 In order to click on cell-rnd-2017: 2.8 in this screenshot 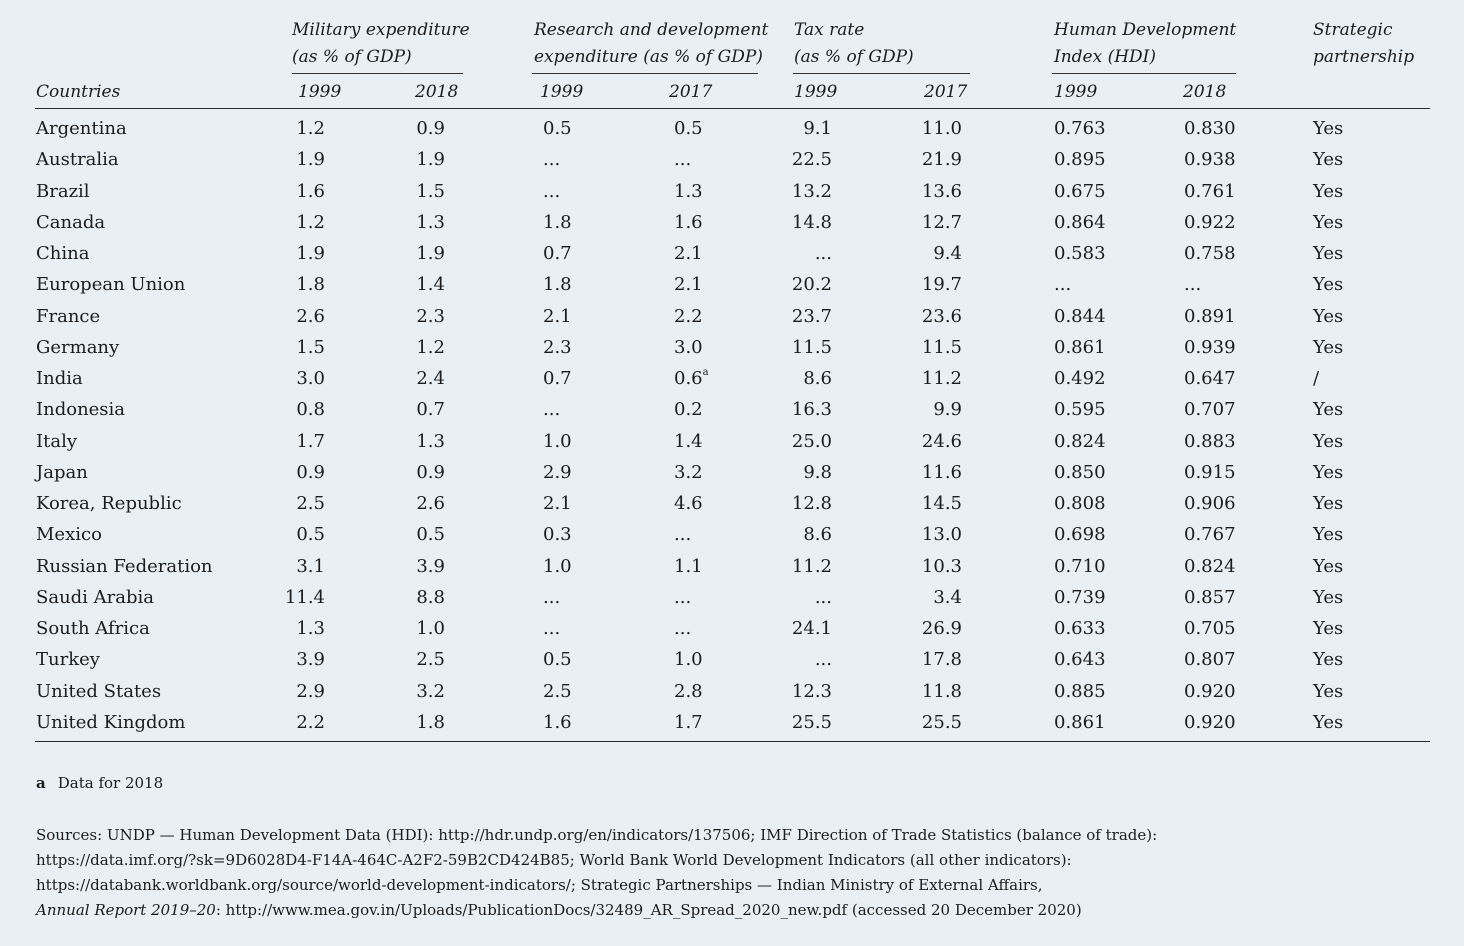, I will do `click(688, 691)`.